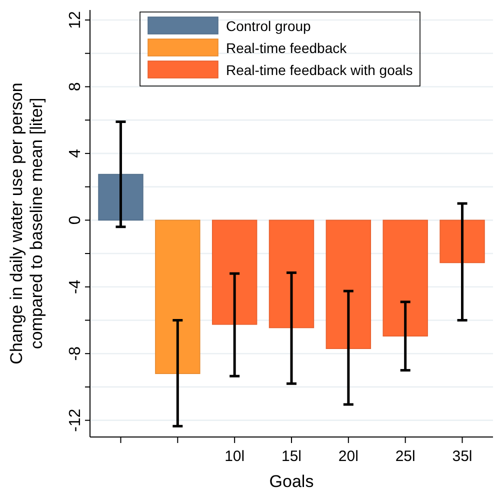  What do you see at coordinates (75, 420) in the screenshot?
I see `y-tick-label: -12` at bounding box center [75, 420].